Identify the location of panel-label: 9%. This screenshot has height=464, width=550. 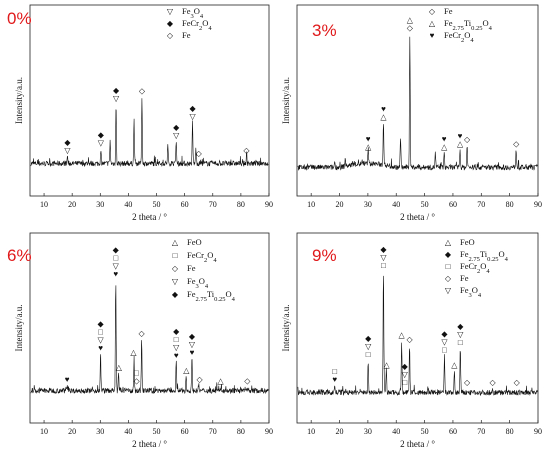
(324, 255).